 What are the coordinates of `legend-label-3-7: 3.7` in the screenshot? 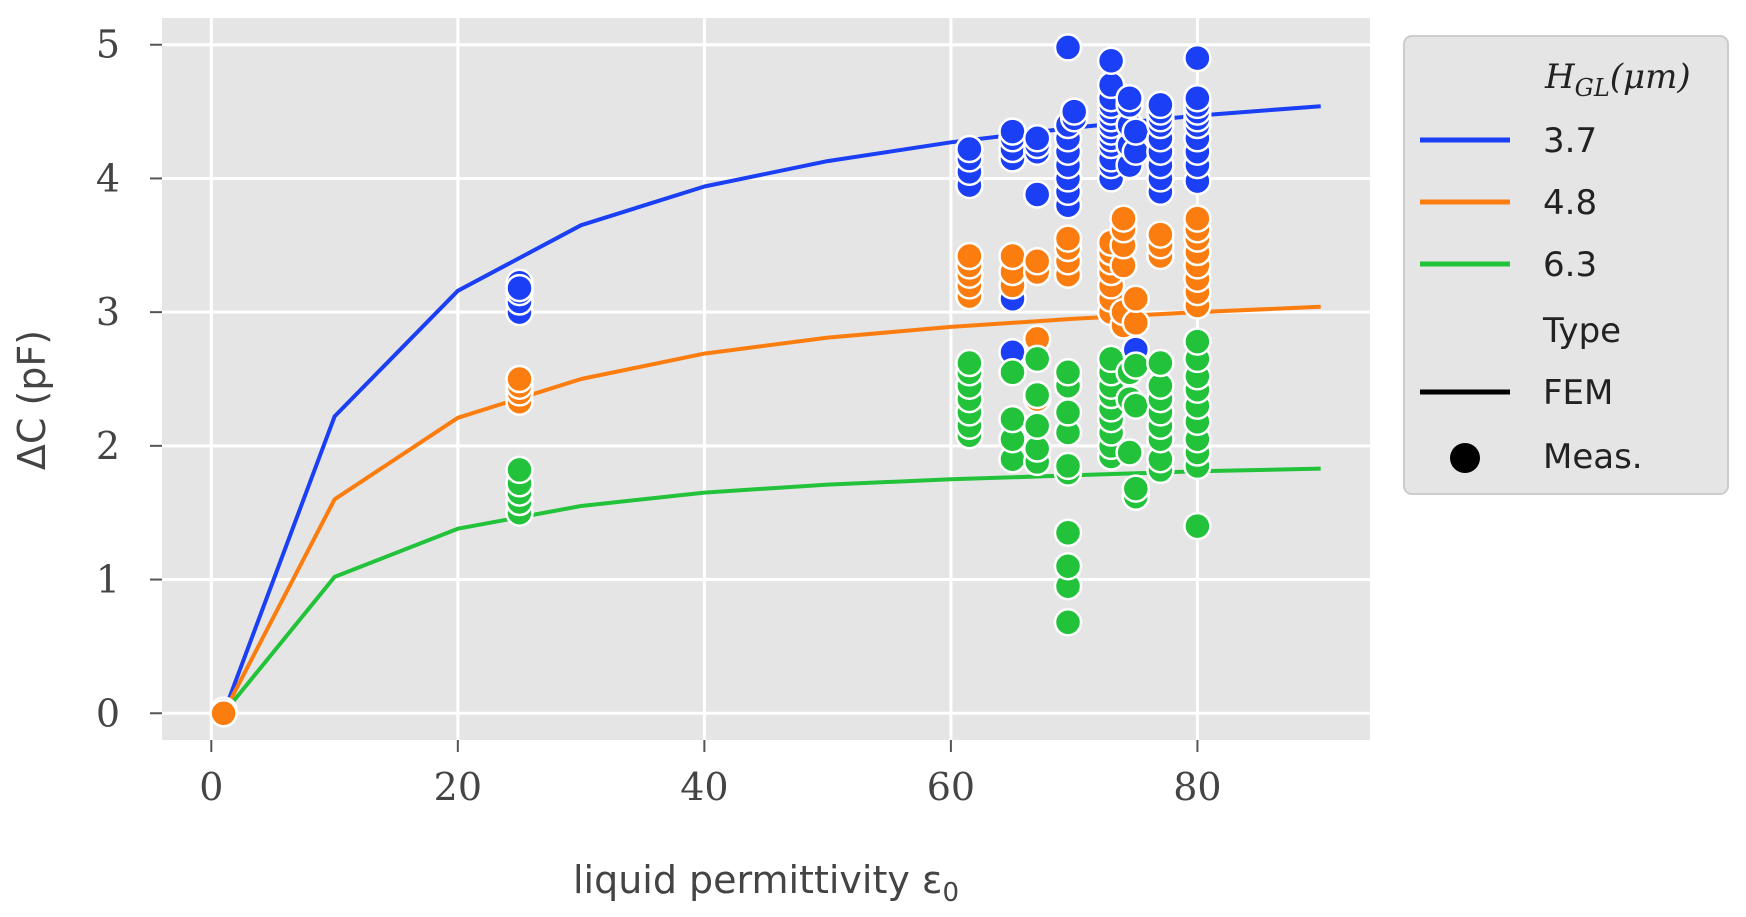 It's located at (1570, 141).